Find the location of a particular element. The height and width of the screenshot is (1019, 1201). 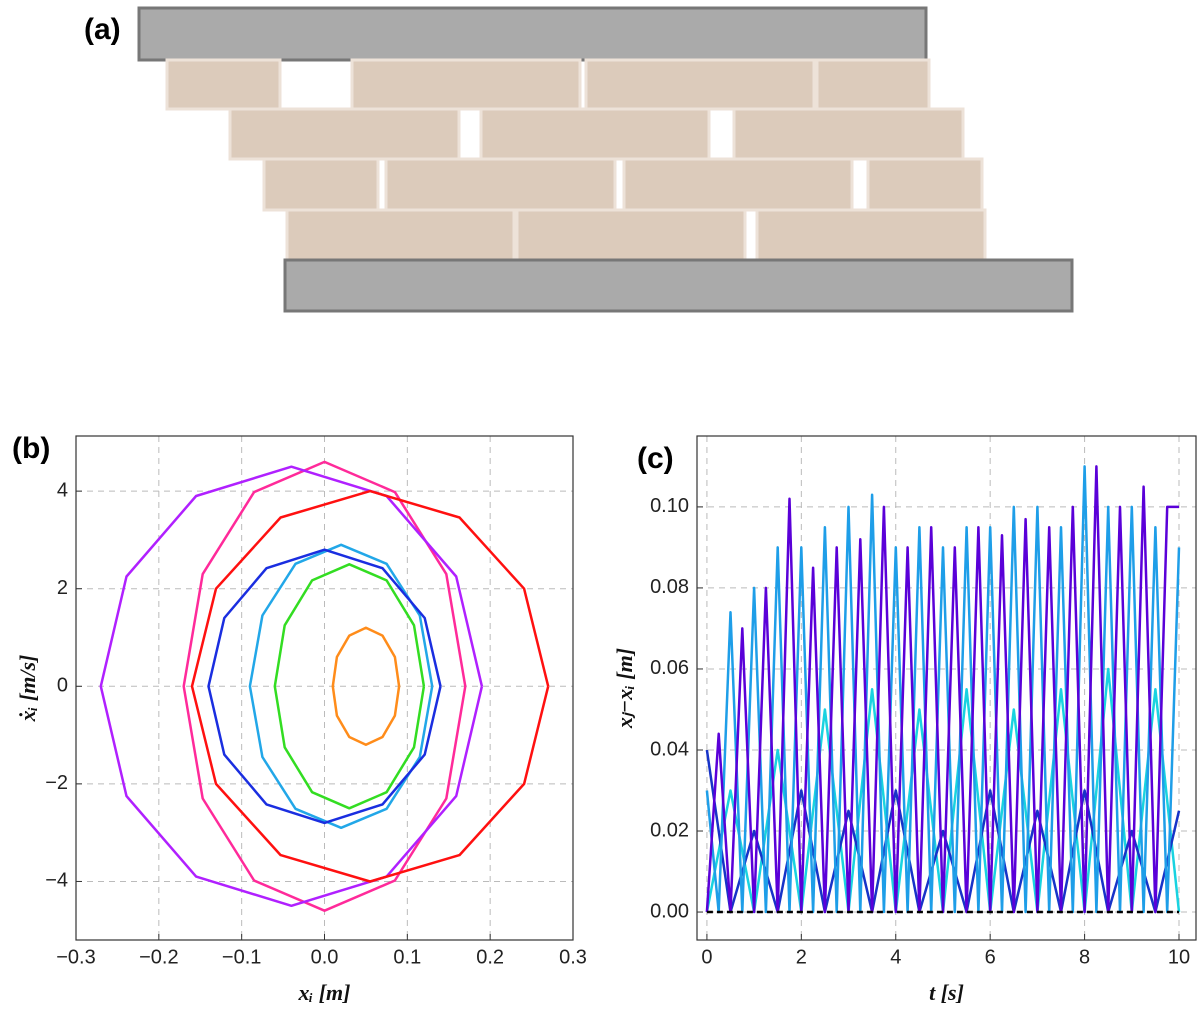

y-tick-label: −2 is located at coordinates (56, 783).